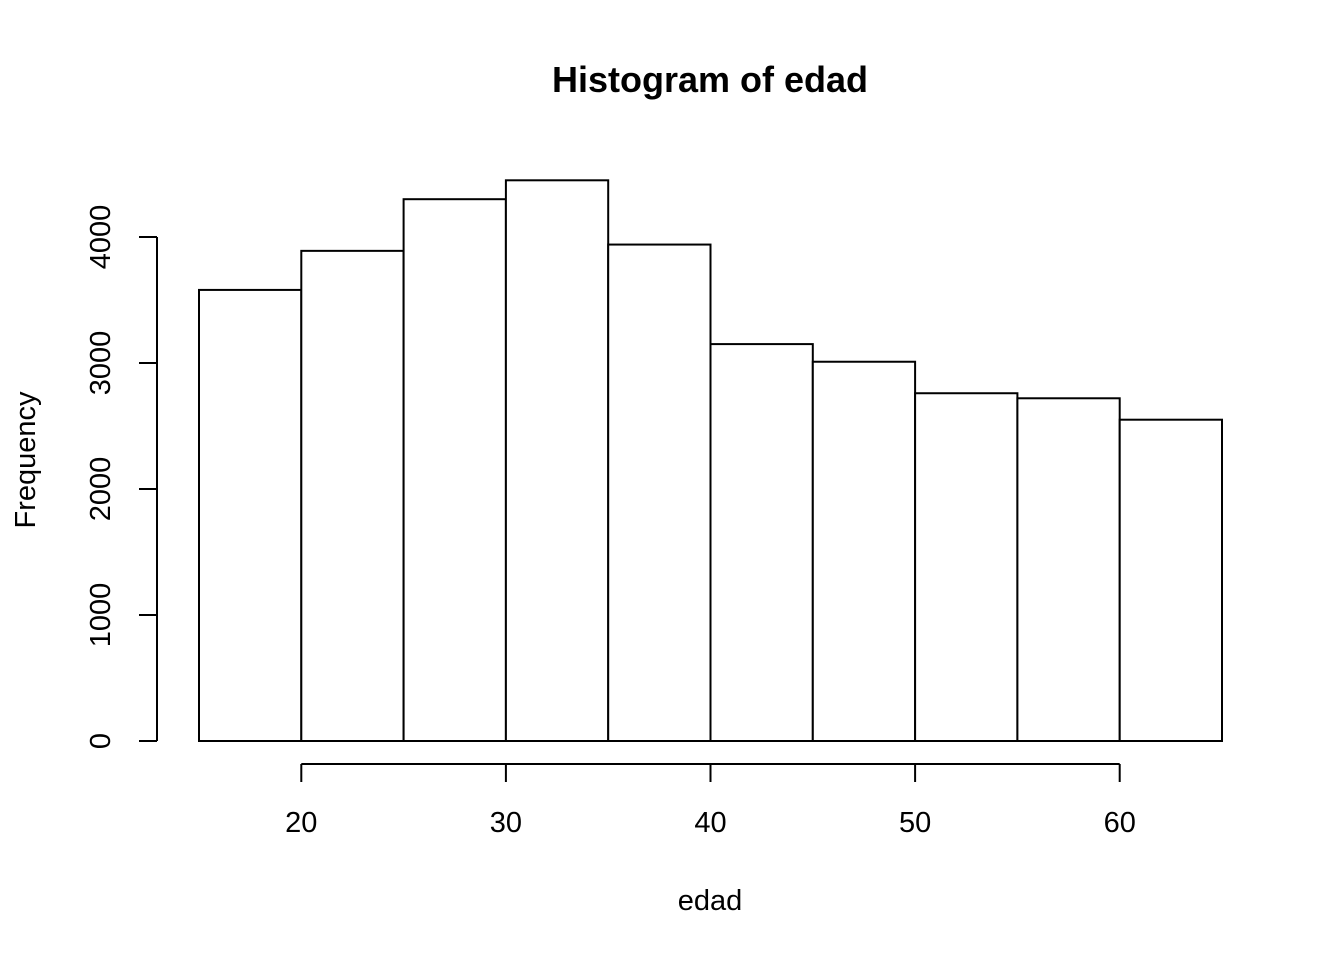 The height and width of the screenshot is (960, 1344). Describe the element at coordinates (915, 823) in the screenshot. I see `x-tick-label: 50` at that location.